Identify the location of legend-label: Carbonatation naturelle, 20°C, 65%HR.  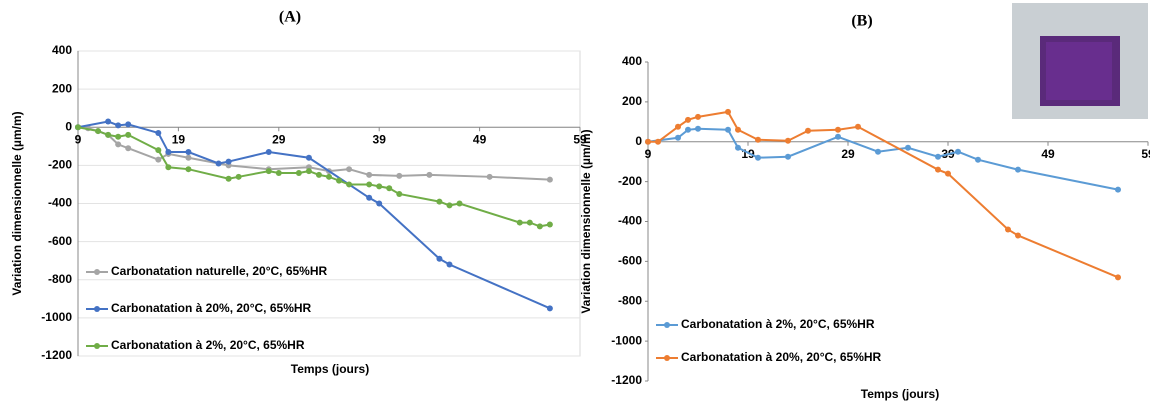
(219, 271).